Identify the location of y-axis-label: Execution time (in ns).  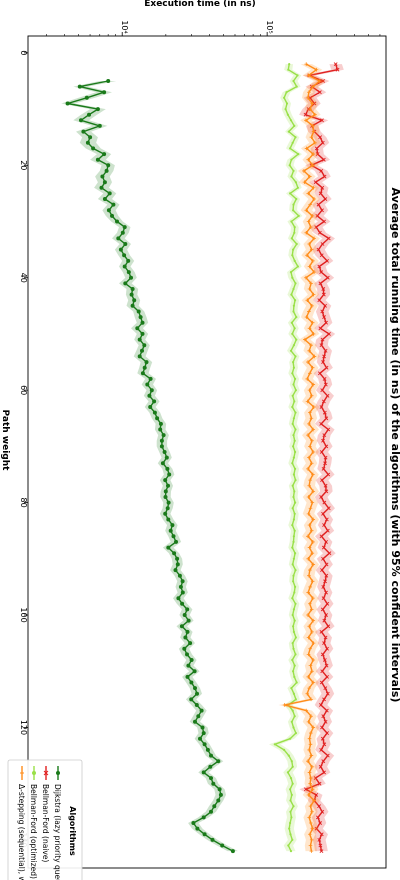
(200, 4).